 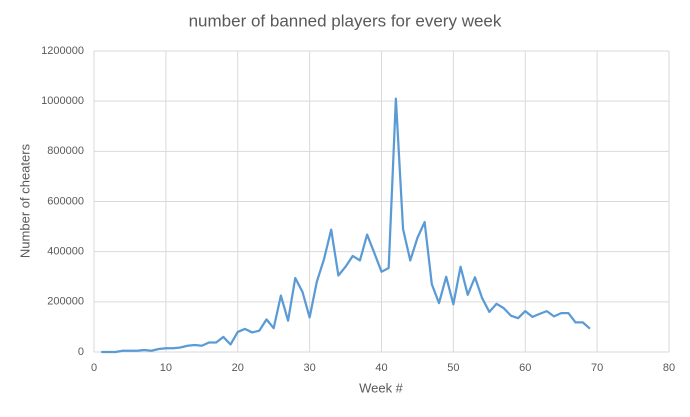 What do you see at coordinates (381, 368) in the screenshot?
I see `x-tick-label: 40` at bounding box center [381, 368].